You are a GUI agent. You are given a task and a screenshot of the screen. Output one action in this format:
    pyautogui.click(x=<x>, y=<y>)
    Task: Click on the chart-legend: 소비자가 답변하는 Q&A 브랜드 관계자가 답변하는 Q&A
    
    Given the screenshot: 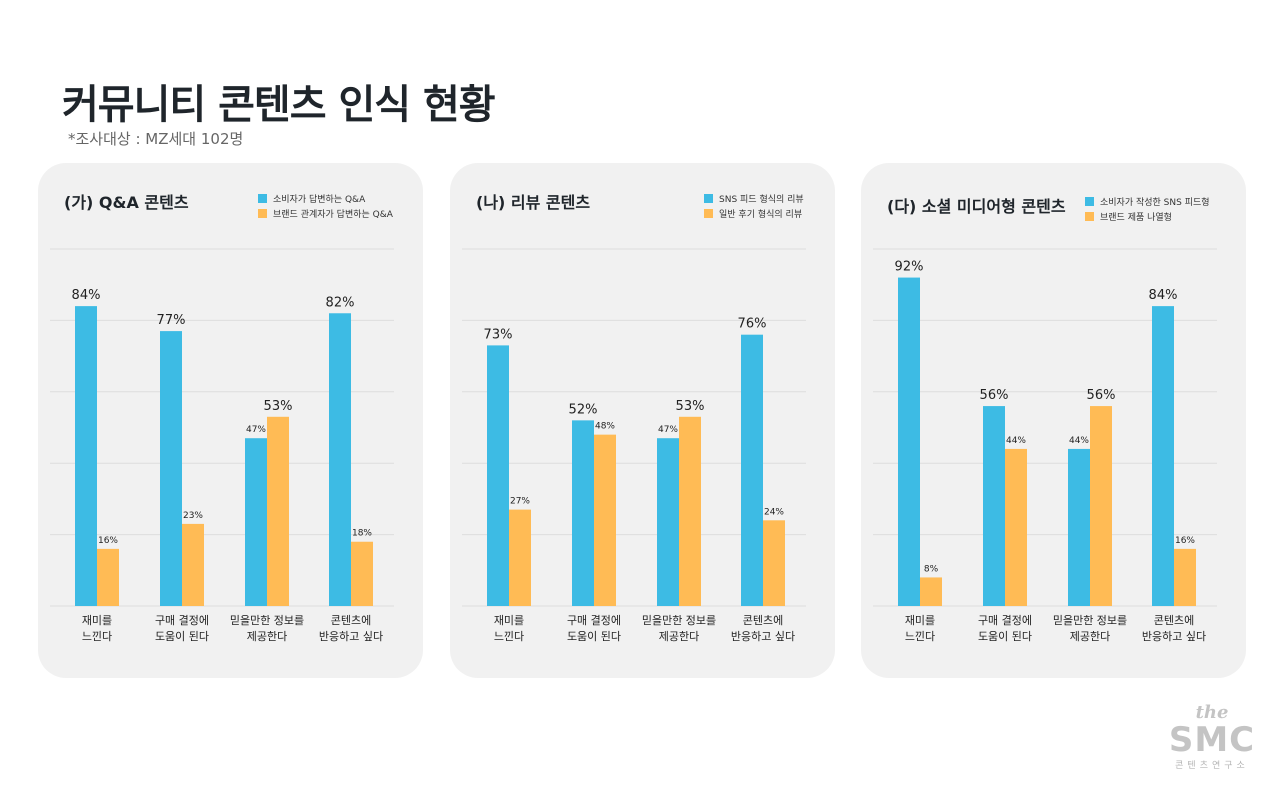 What is the action you would take?
    pyautogui.click(x=325, y=206)
    